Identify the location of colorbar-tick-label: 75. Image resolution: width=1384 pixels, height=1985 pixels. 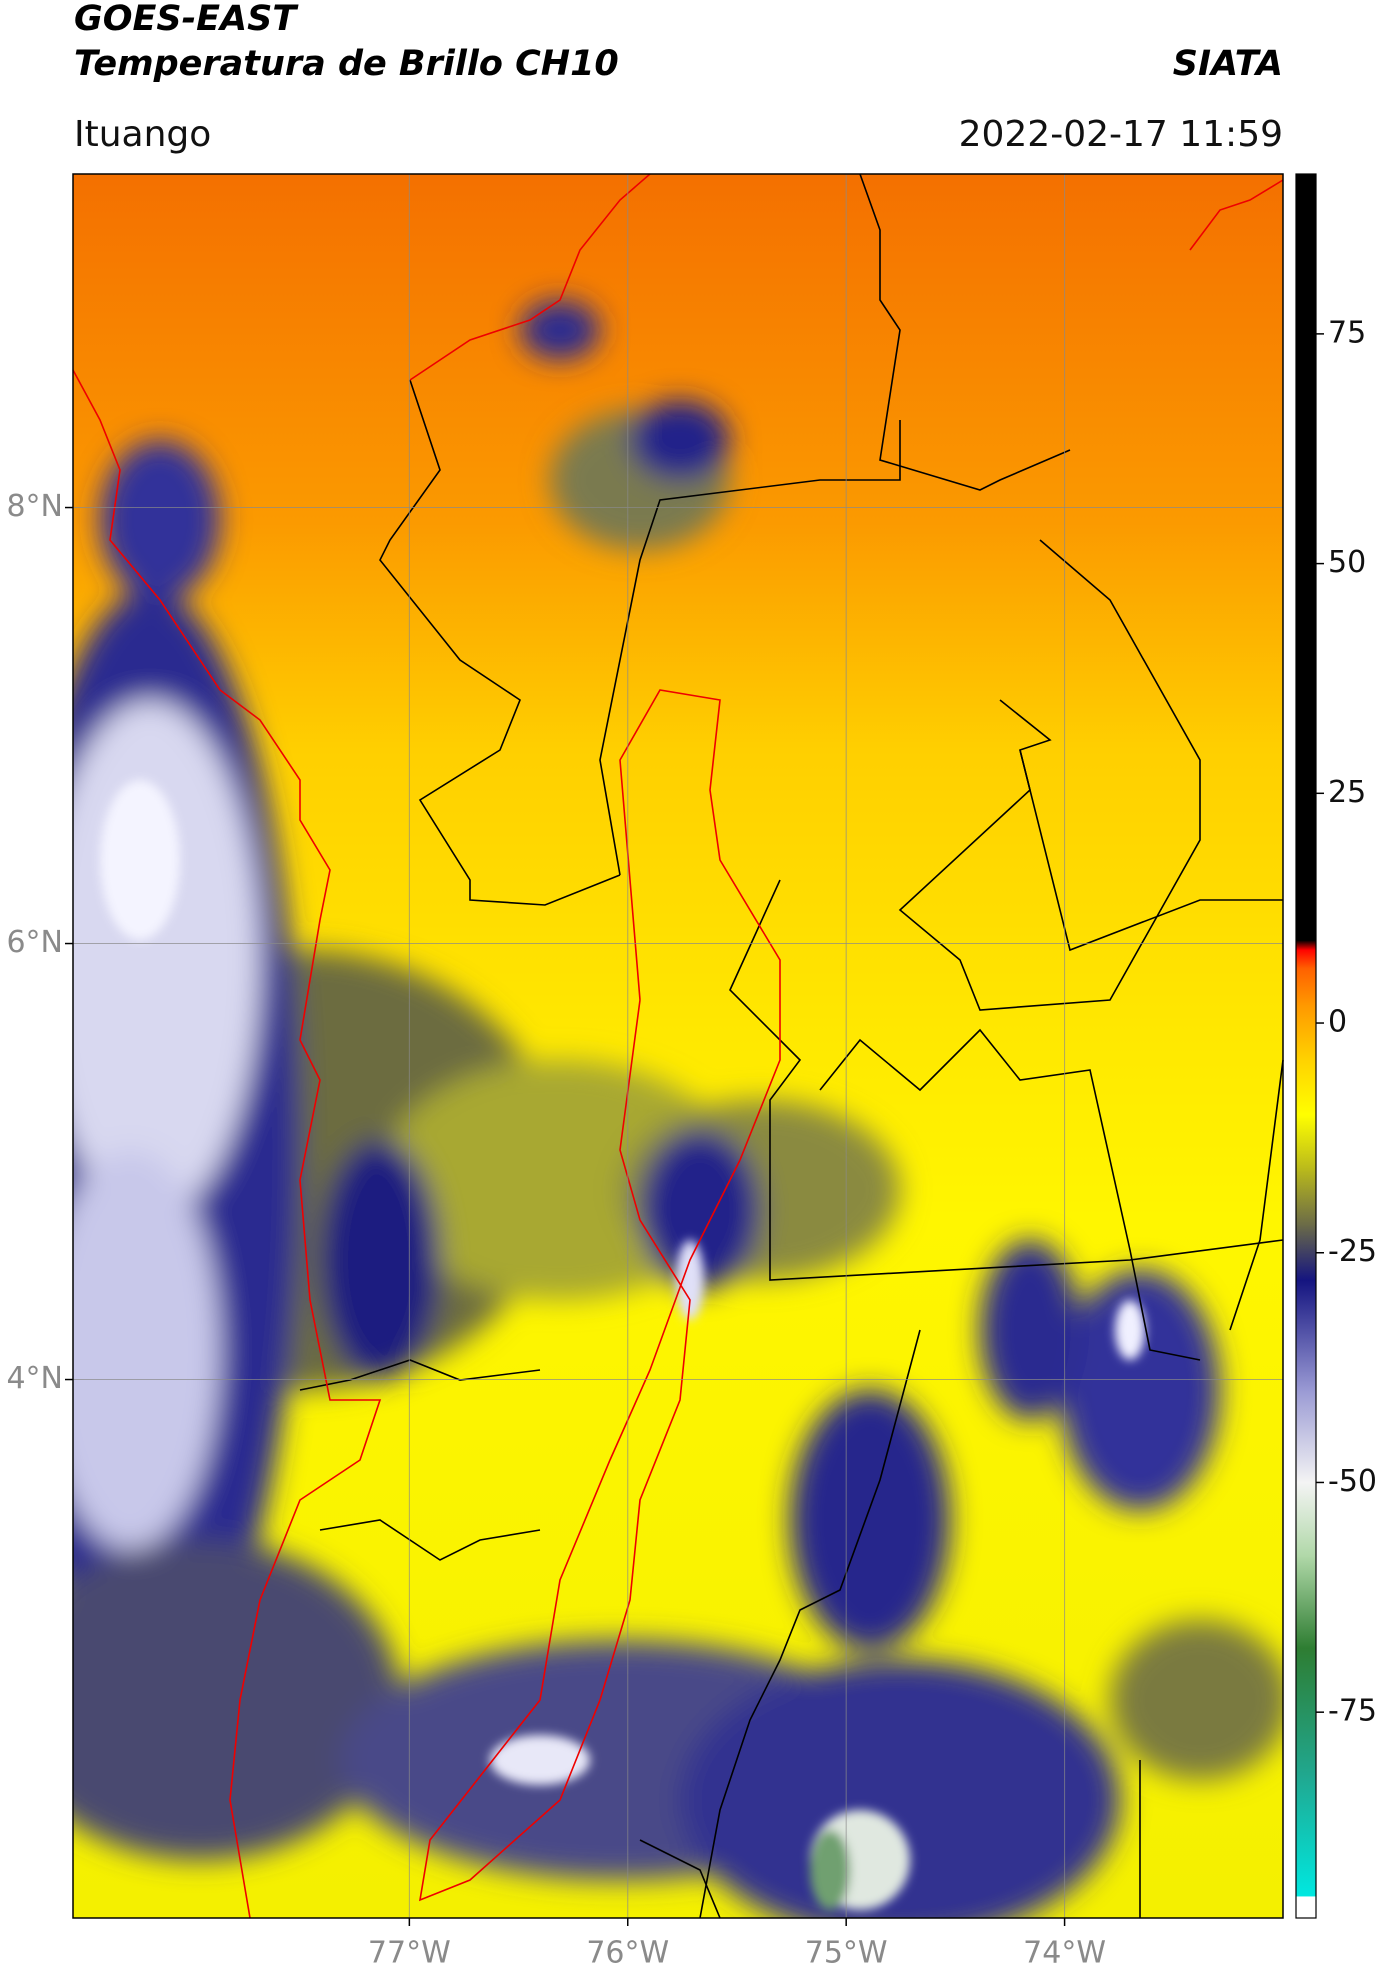
(1347, 332).